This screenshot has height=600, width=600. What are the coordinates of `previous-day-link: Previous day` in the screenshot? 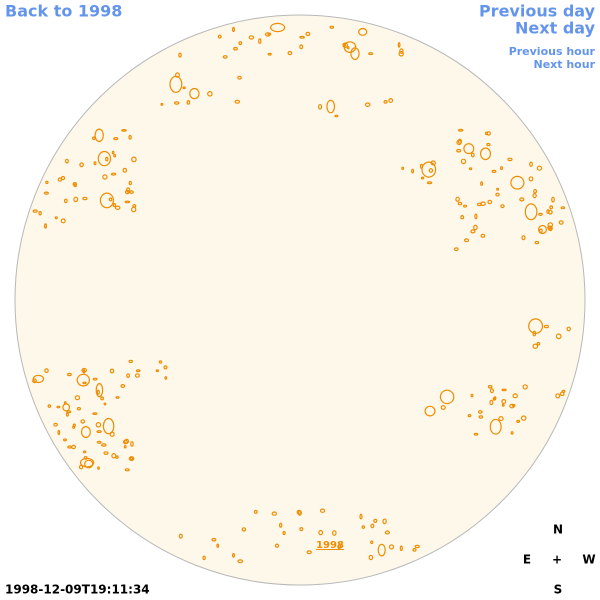 It's located at (537, 11).